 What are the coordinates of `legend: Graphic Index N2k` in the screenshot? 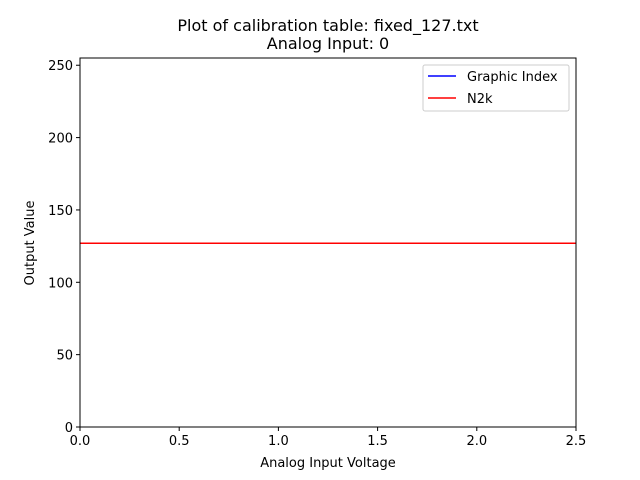 It's located at (496, 88).